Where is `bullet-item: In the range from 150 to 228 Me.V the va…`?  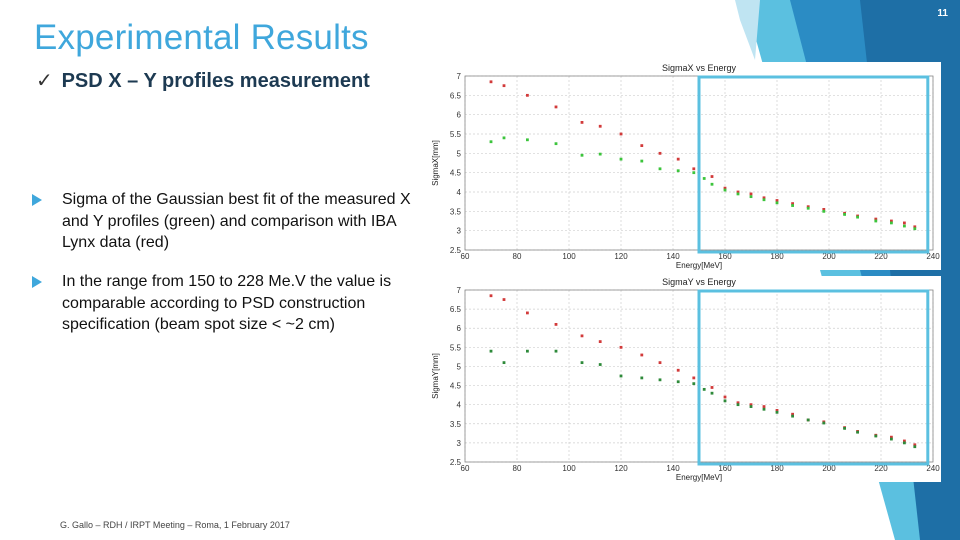 bullet-item: In the range from 150 to 228 Me.V the va… is located at coordinates (232, 303).